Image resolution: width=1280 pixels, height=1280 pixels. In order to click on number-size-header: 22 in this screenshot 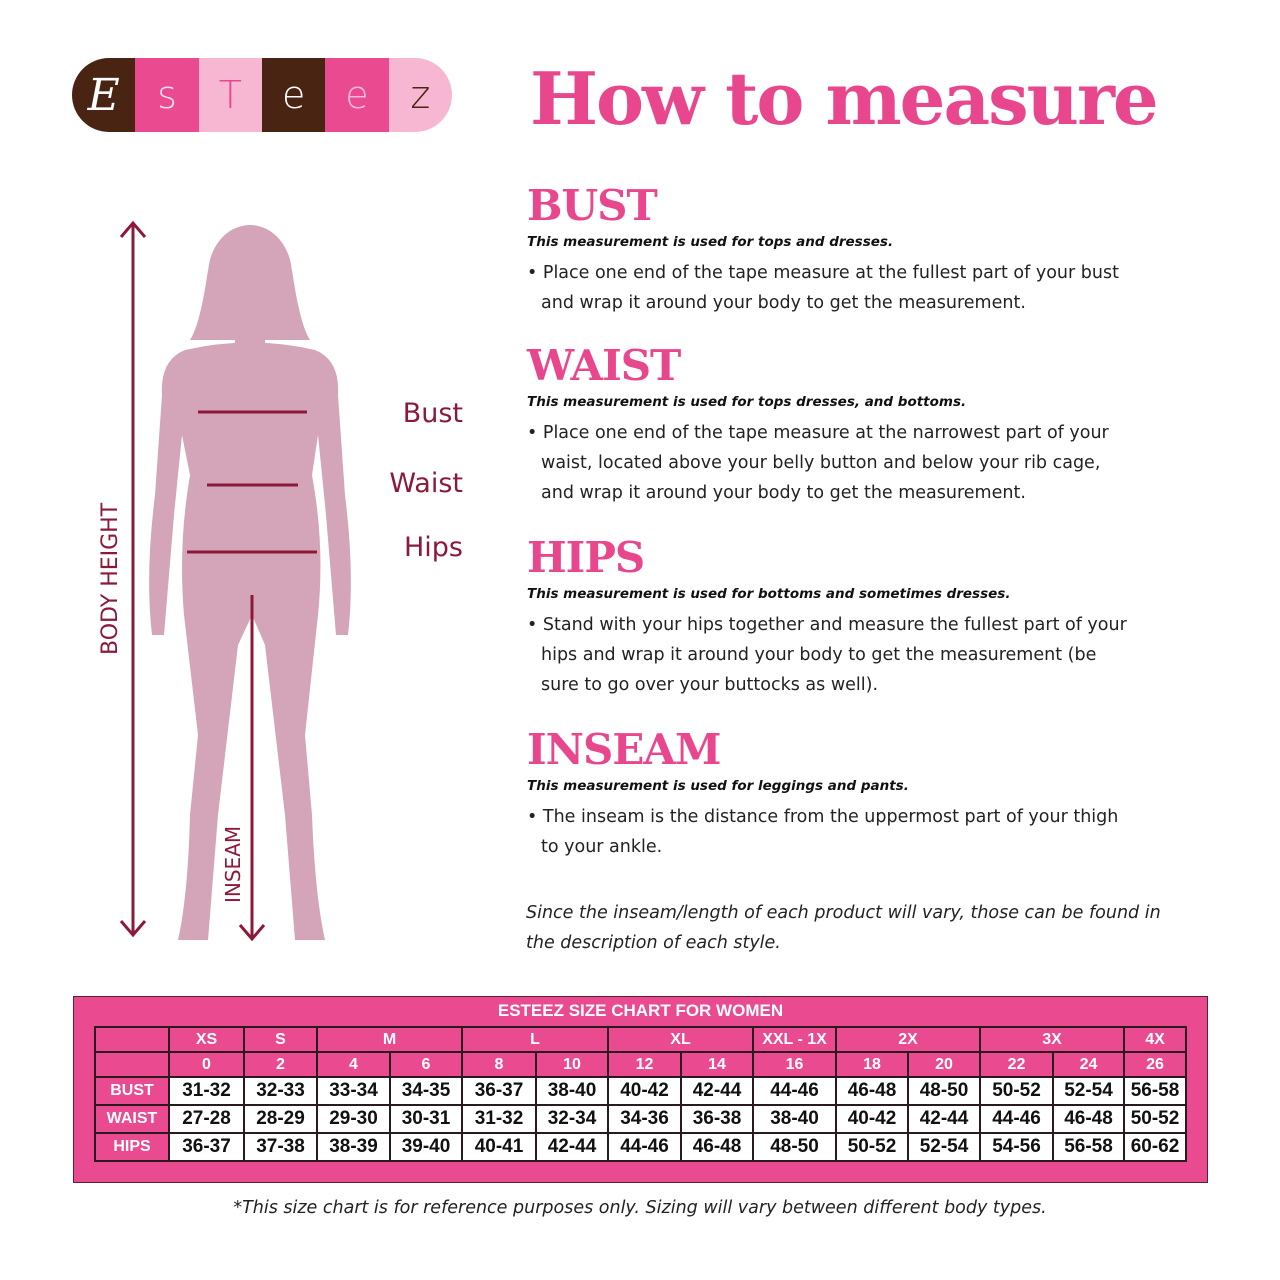, I will do `click(1016, 1064)`.